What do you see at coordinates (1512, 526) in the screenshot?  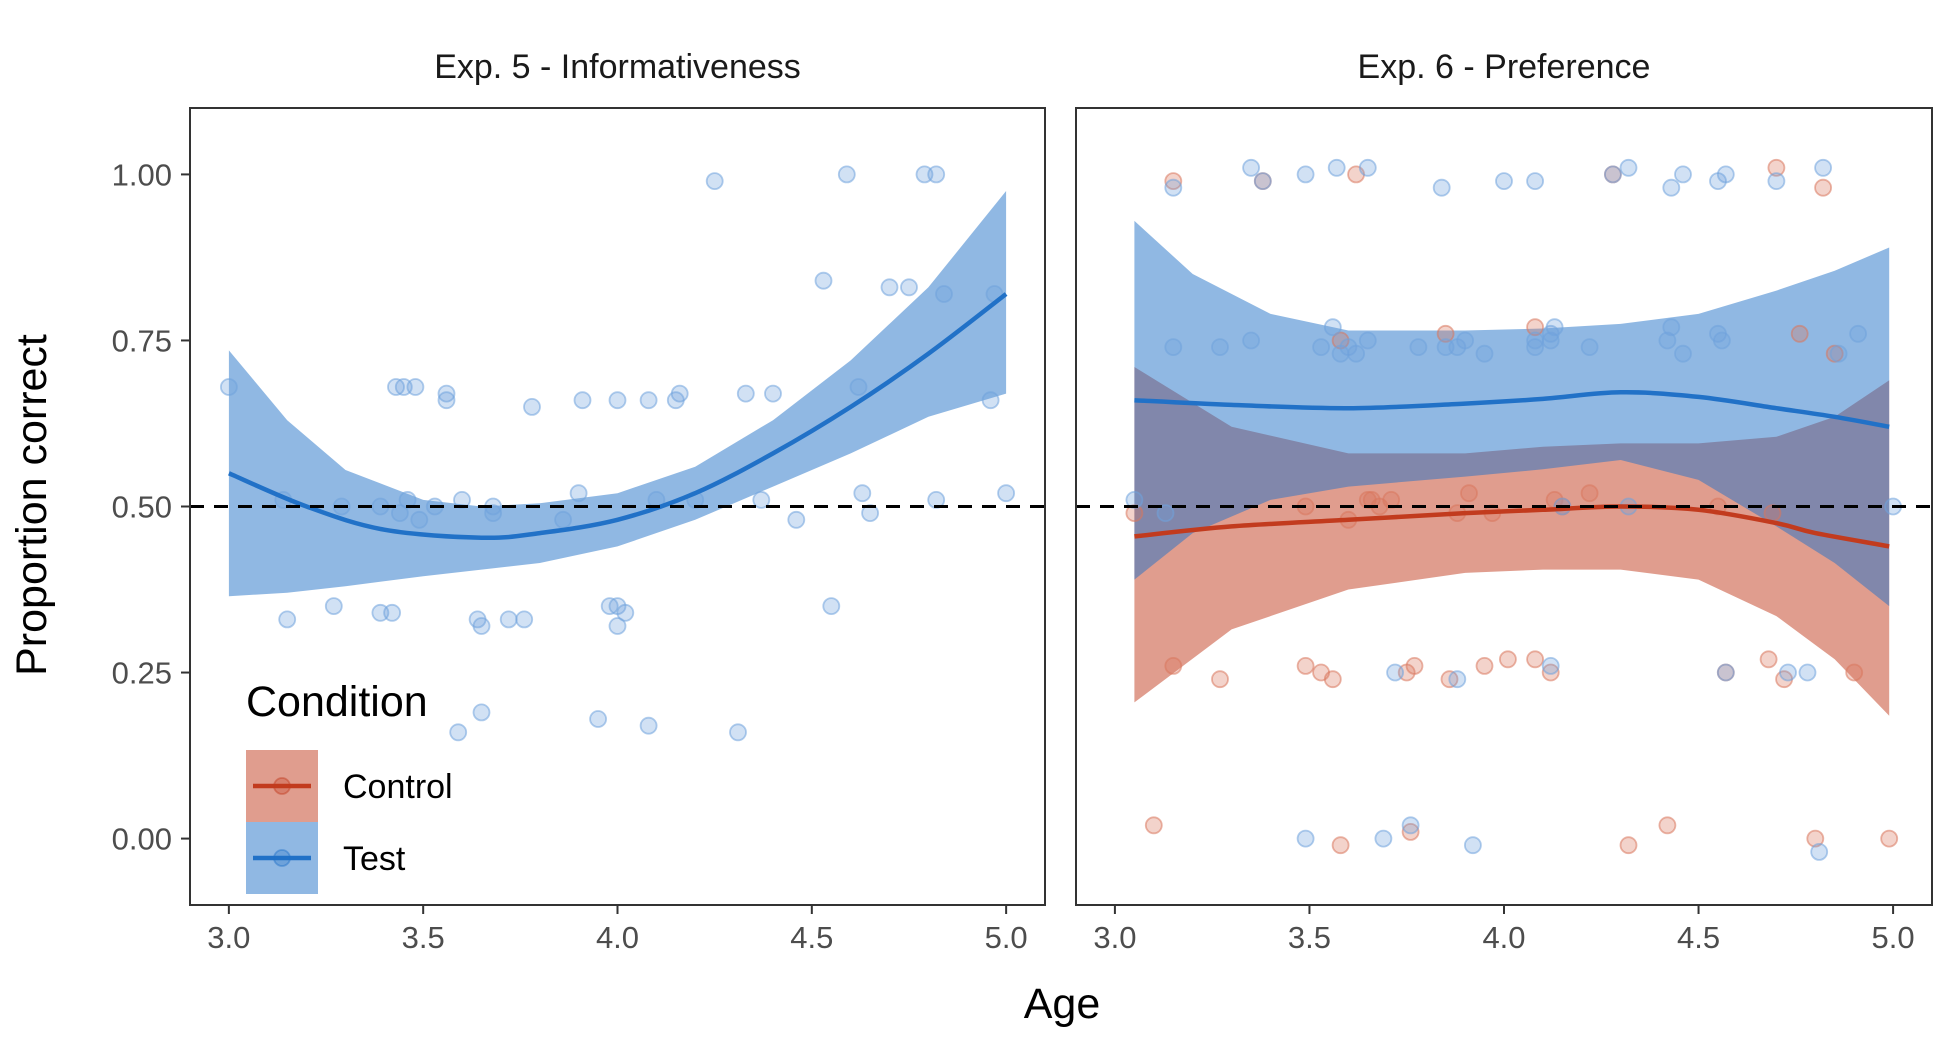 I see `fit-line-control` at bounding box center [1512, 526].